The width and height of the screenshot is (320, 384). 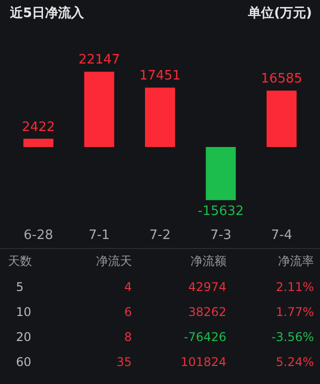 I want to click on text: 101824, so click(x=203, y=361).